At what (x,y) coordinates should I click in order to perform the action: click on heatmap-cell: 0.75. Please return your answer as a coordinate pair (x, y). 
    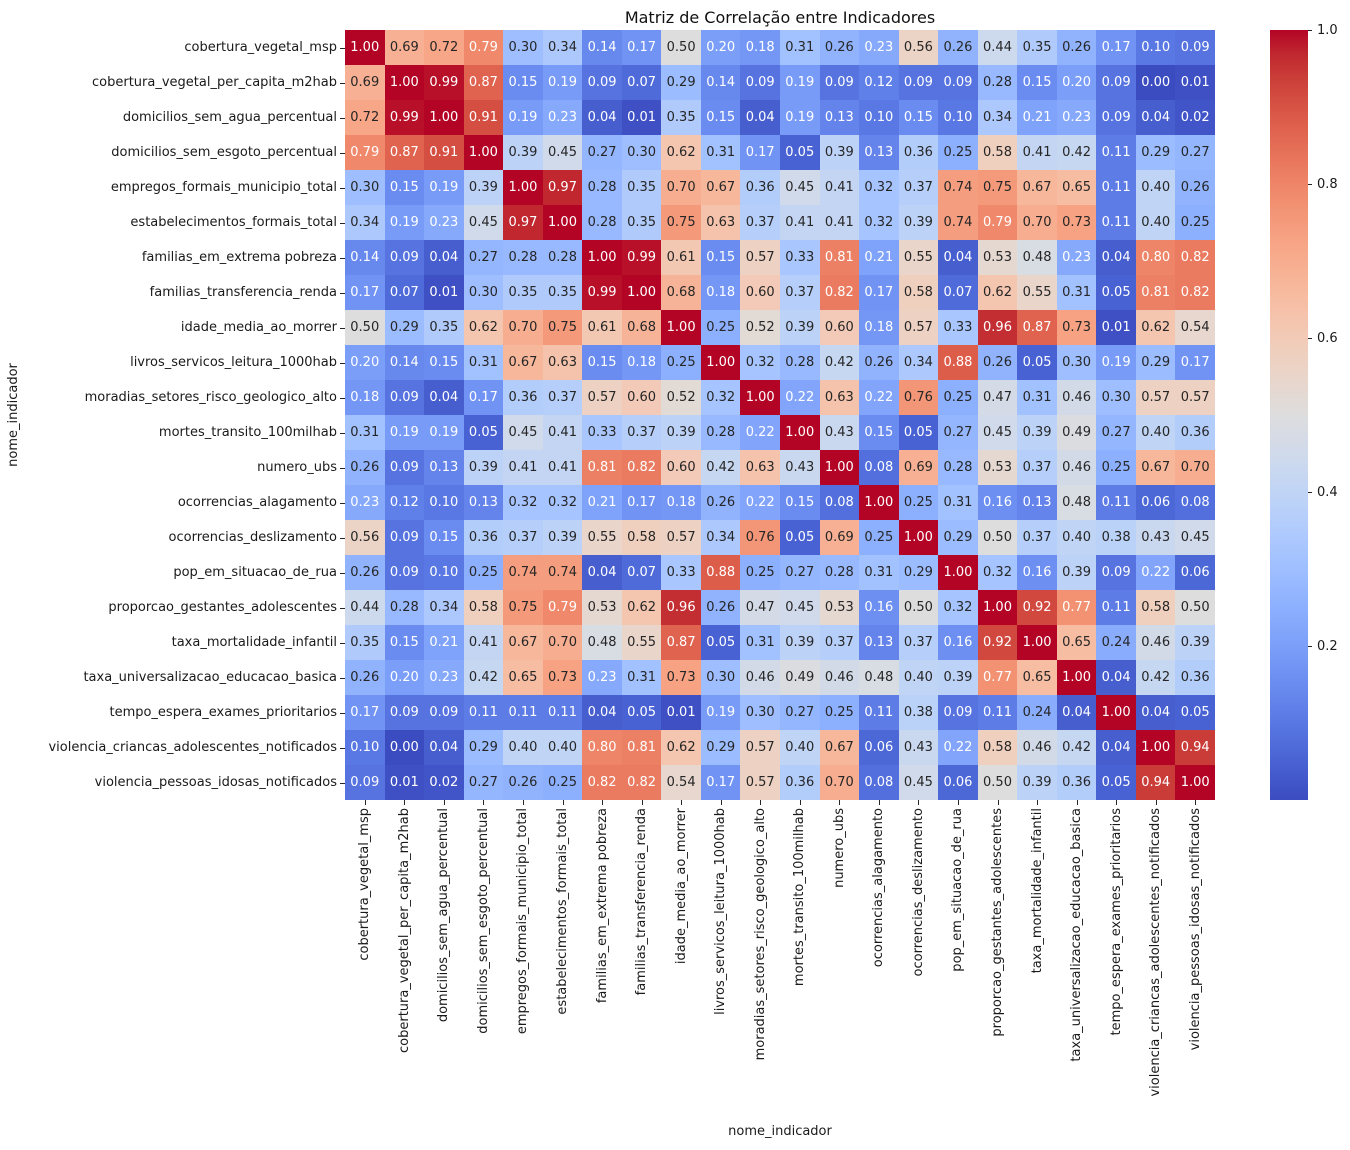
    Looking at the image, I should click on (681, 222).